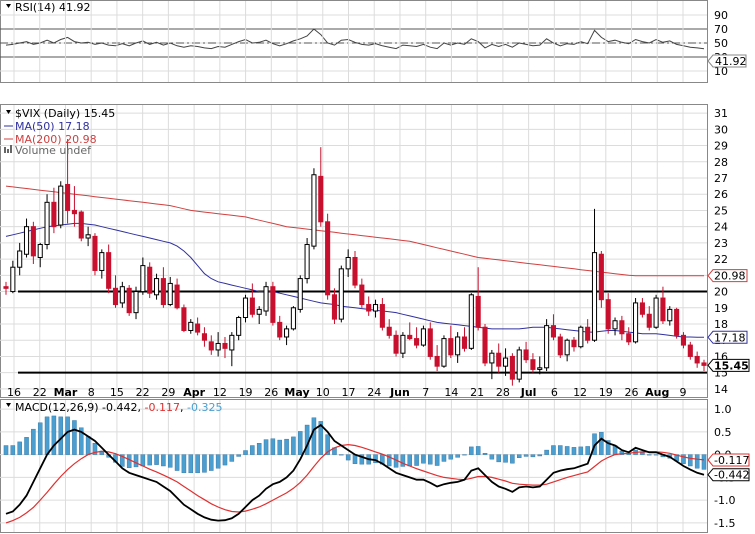 The width and height of the screenshot is (755, 534). Describe the element at coordinates (731, 460) in the screenshot. I see `signal-tag-text: -0.117` at that location.